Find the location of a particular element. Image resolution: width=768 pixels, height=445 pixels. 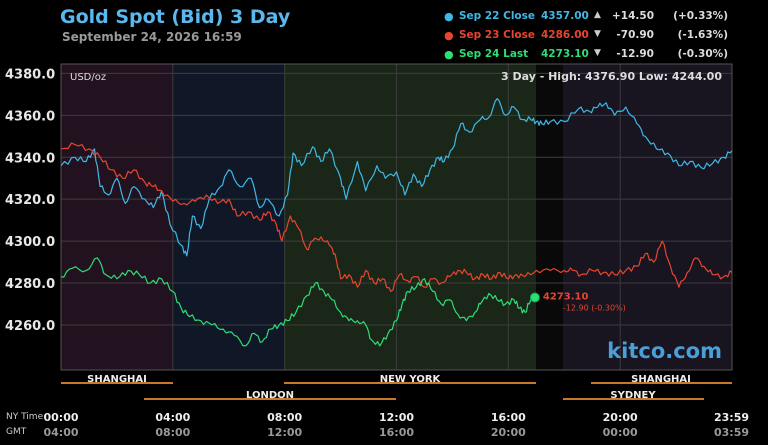

band-london is located at coordinates (228, 217).